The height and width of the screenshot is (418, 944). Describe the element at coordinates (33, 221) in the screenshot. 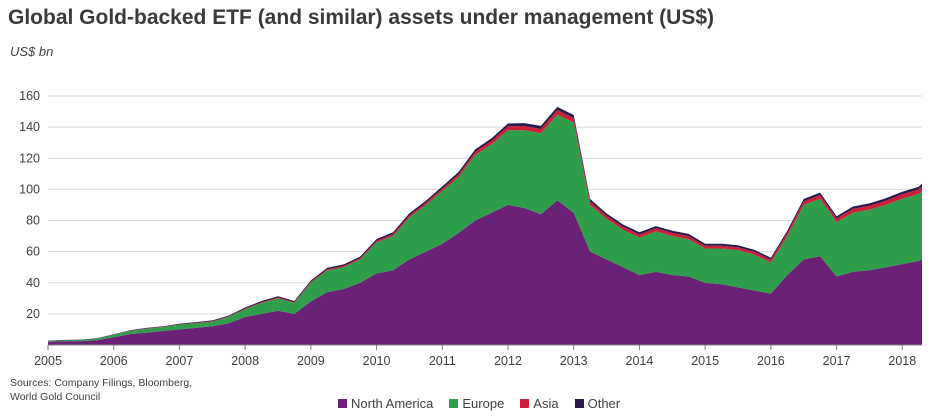

I see `y-tick-label: 80` at that location.